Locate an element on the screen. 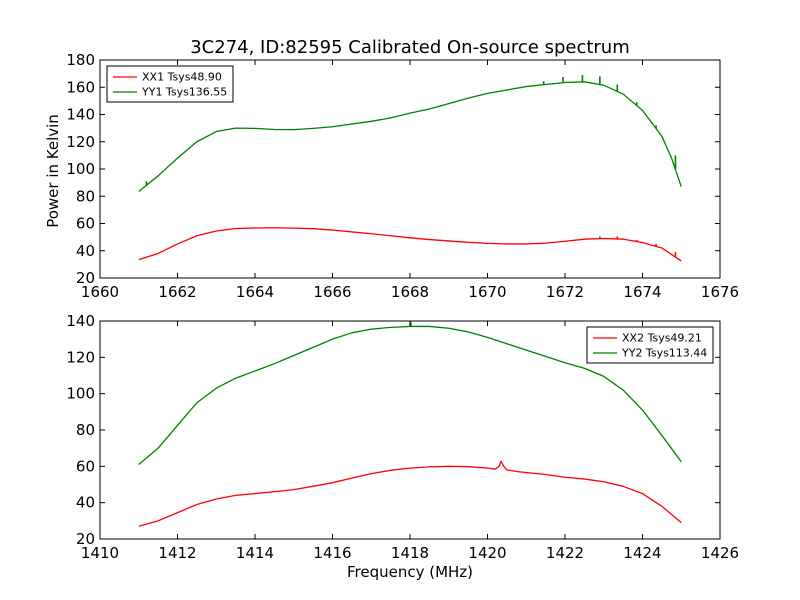 The image size is (800, 600). legend: XX1 Tsys48.90 YY1 Tsys136.55 is located at coordinates (170, 84).